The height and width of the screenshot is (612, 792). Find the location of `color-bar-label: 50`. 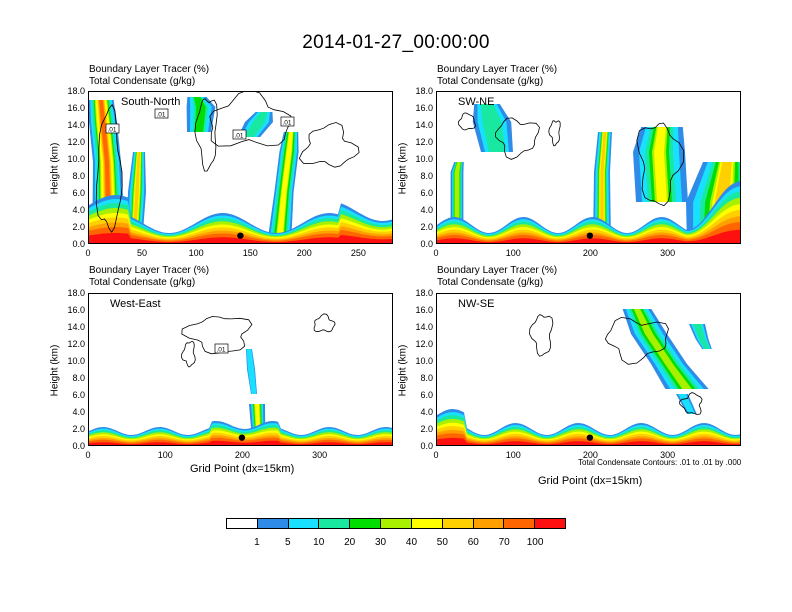

color-bar-label: 50 is located at coordinates (442, 542).